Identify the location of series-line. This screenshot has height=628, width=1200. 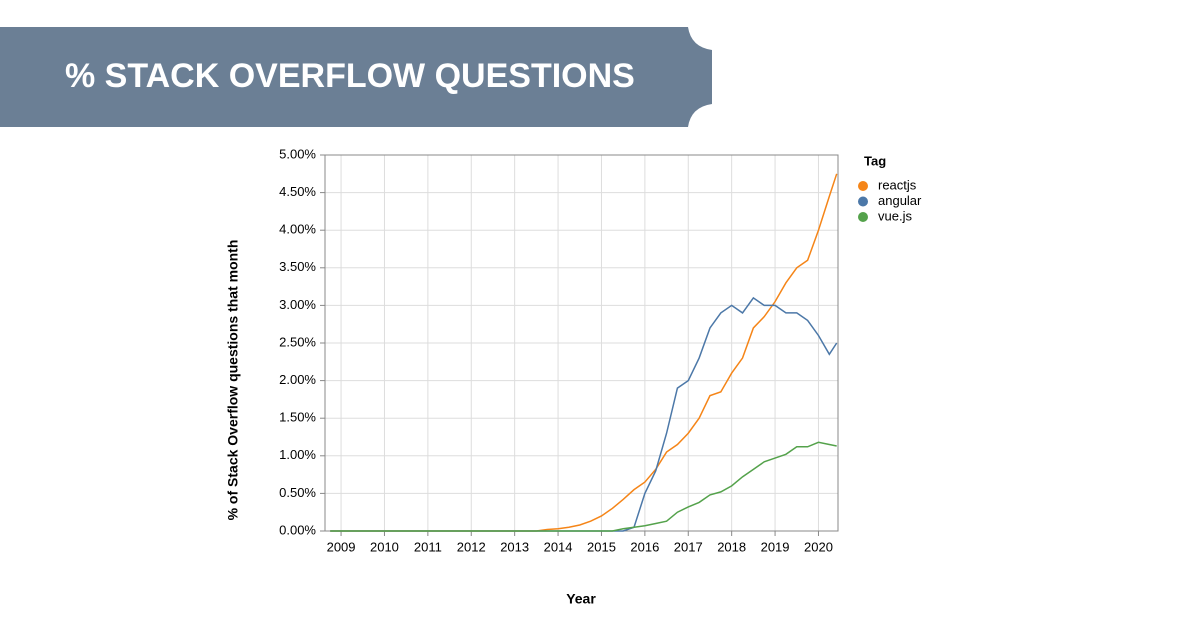
(583, 486).